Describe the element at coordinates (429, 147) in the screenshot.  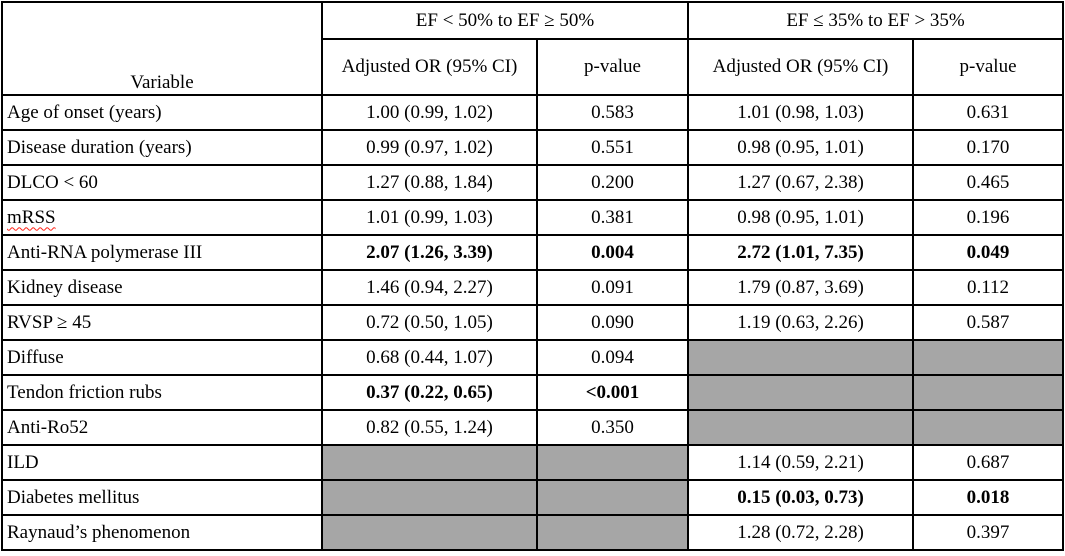
I see `or-cell-group1: 0.99 (0.97, 1.02)` at that location.